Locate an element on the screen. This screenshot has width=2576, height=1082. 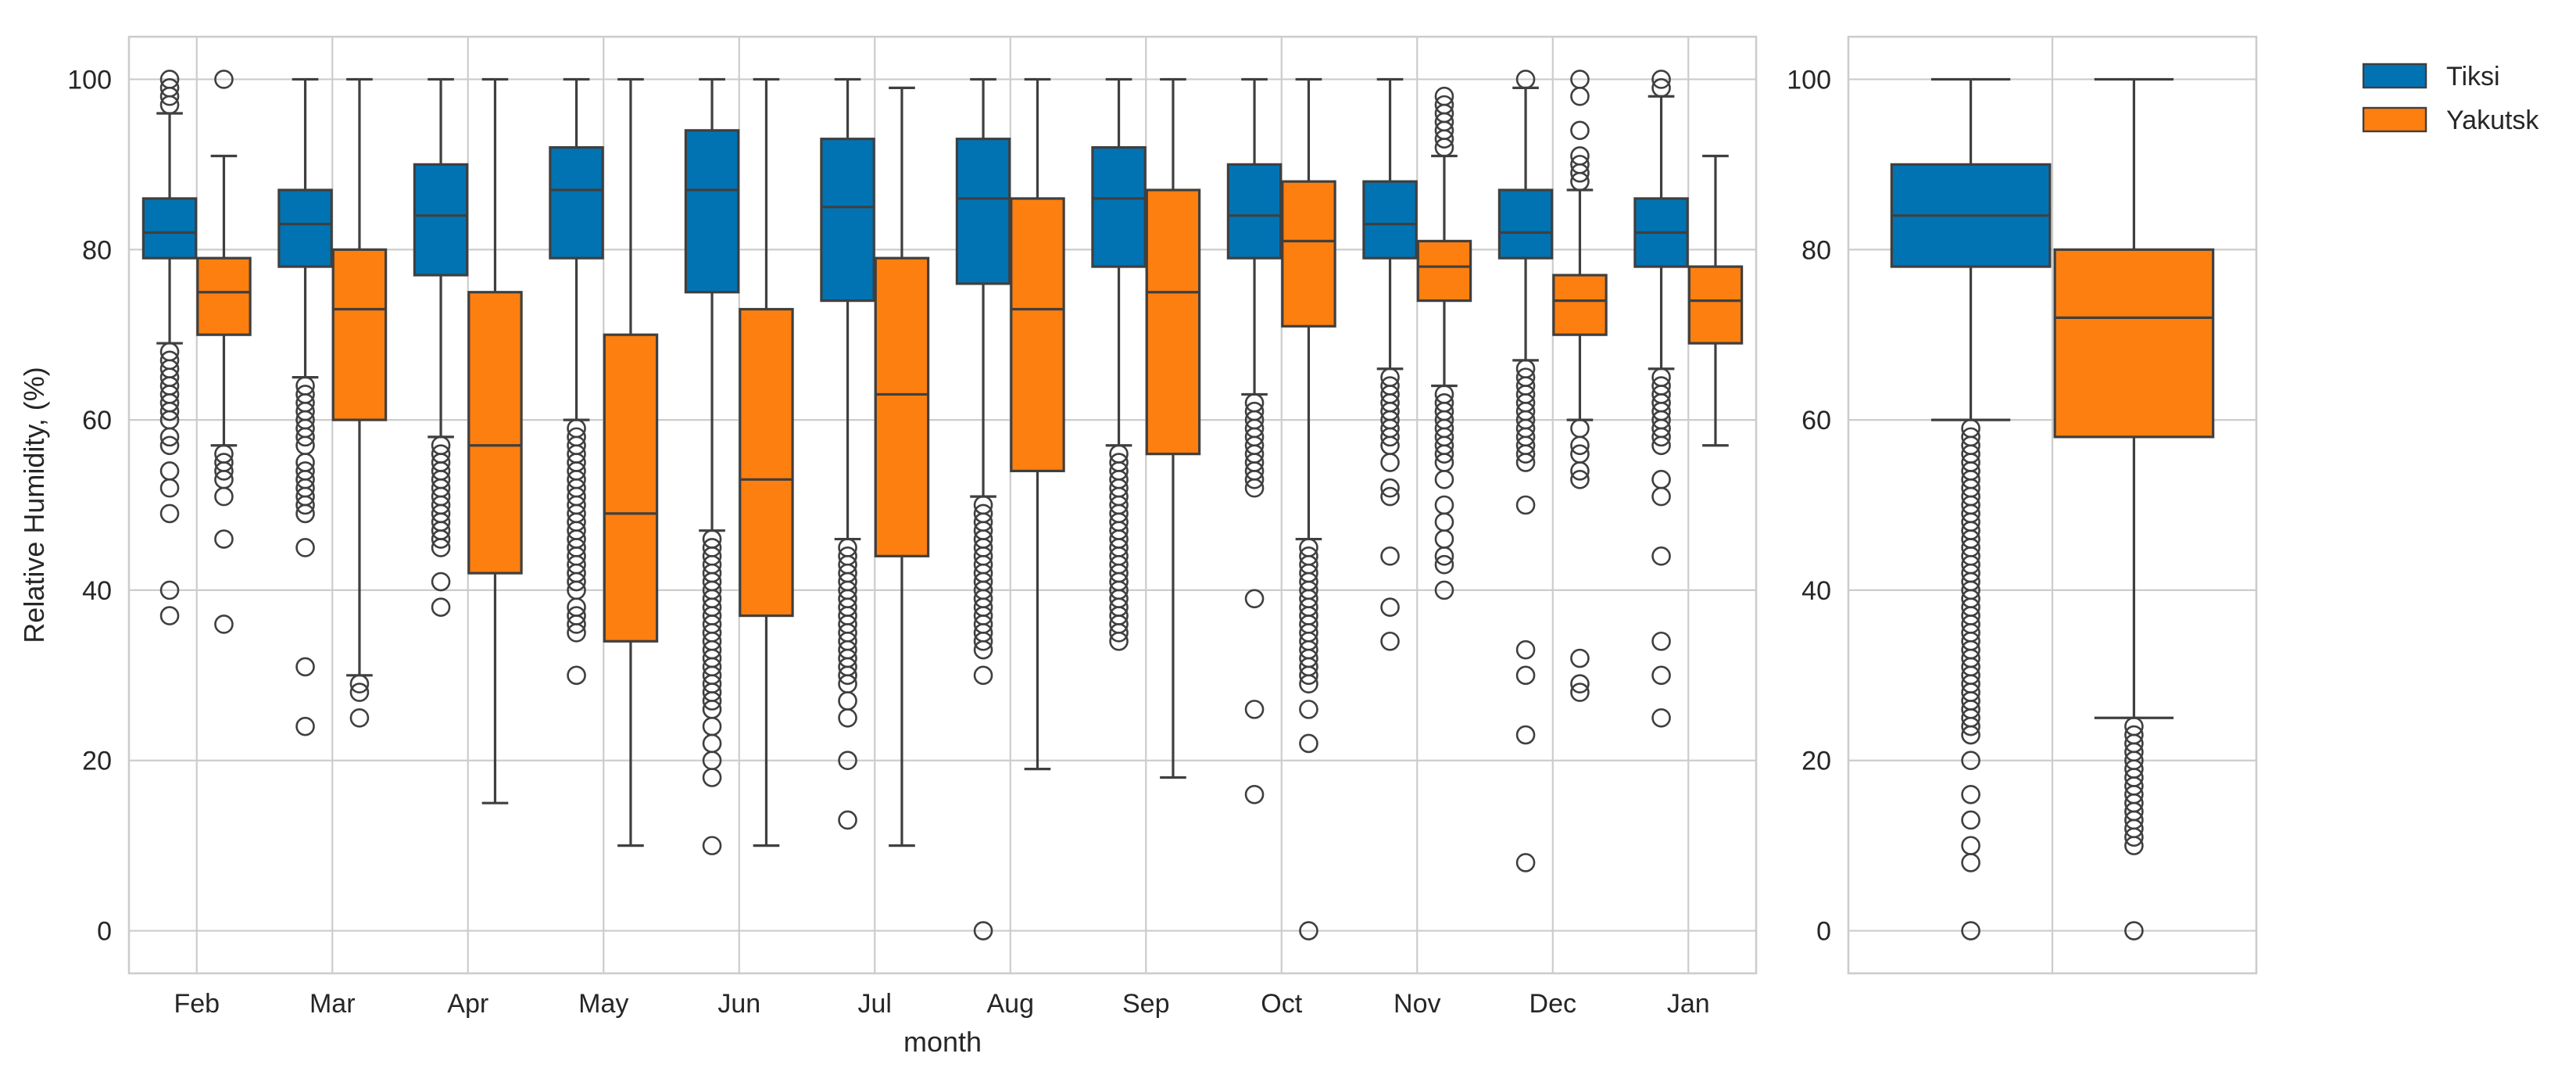
box-tiksi-mar is located at coordinates (305, 406).